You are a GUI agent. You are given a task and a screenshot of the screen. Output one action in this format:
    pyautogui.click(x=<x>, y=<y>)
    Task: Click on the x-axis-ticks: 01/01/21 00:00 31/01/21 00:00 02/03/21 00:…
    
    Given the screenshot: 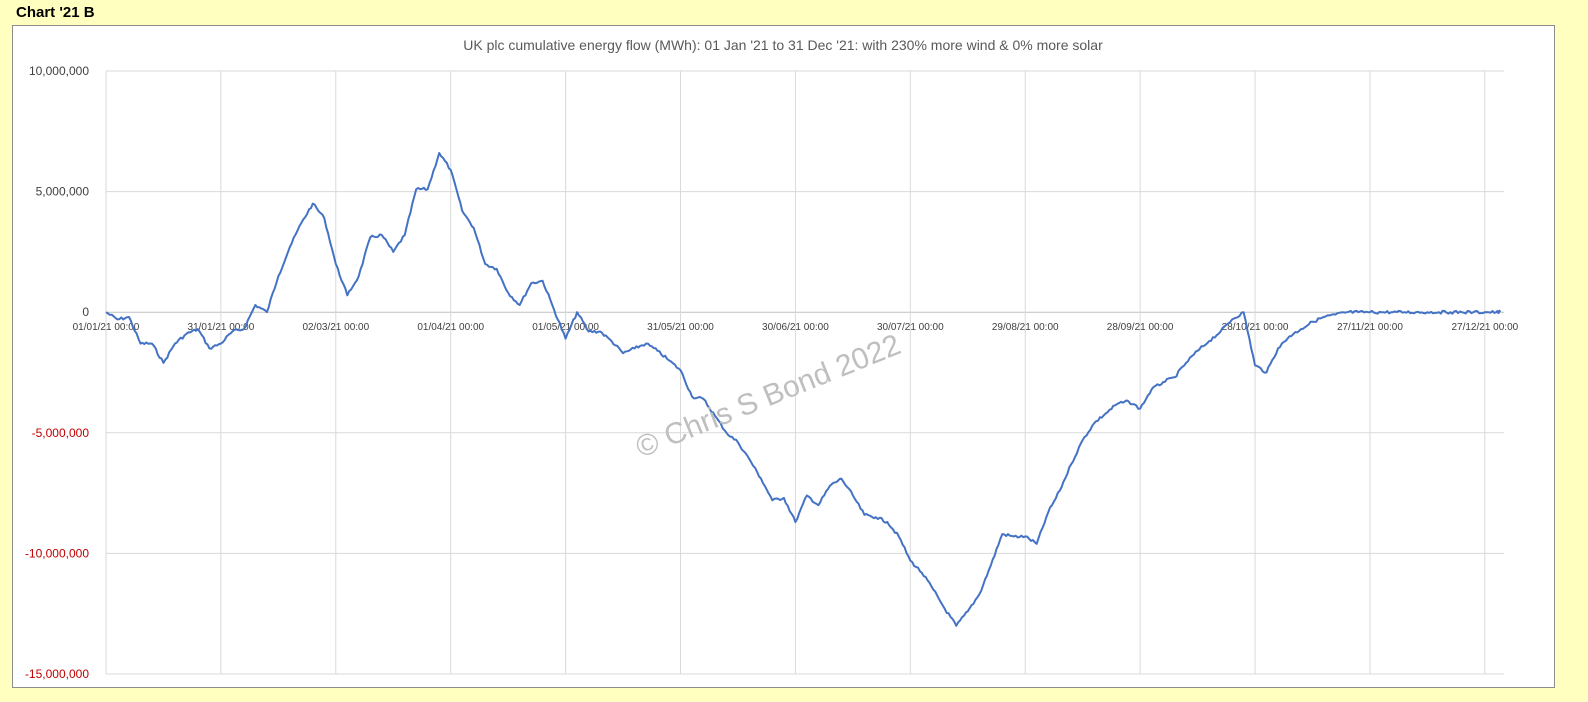 What is the action you would take?
    pyautogui.click(x=796, y=327)
    